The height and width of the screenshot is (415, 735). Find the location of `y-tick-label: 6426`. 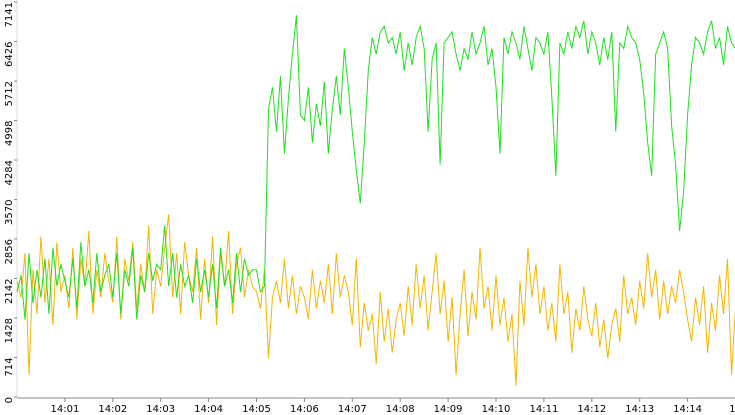

y-tick-label: 6426 is located at coordinates (9, 54).